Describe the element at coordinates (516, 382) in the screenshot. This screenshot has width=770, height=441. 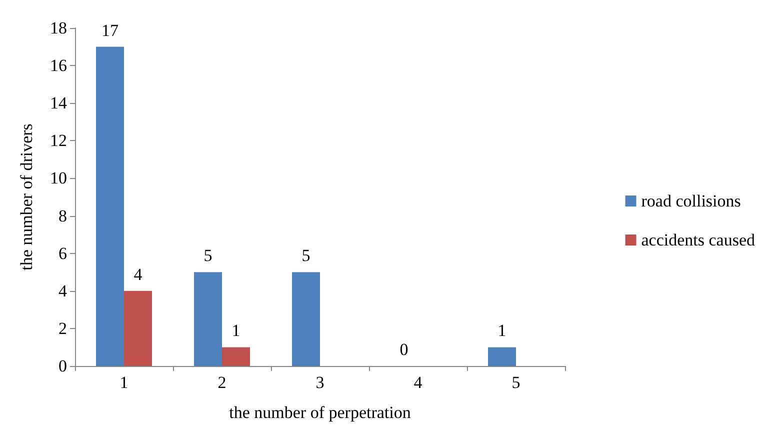
I see `x-tick-label: 5` at that location.